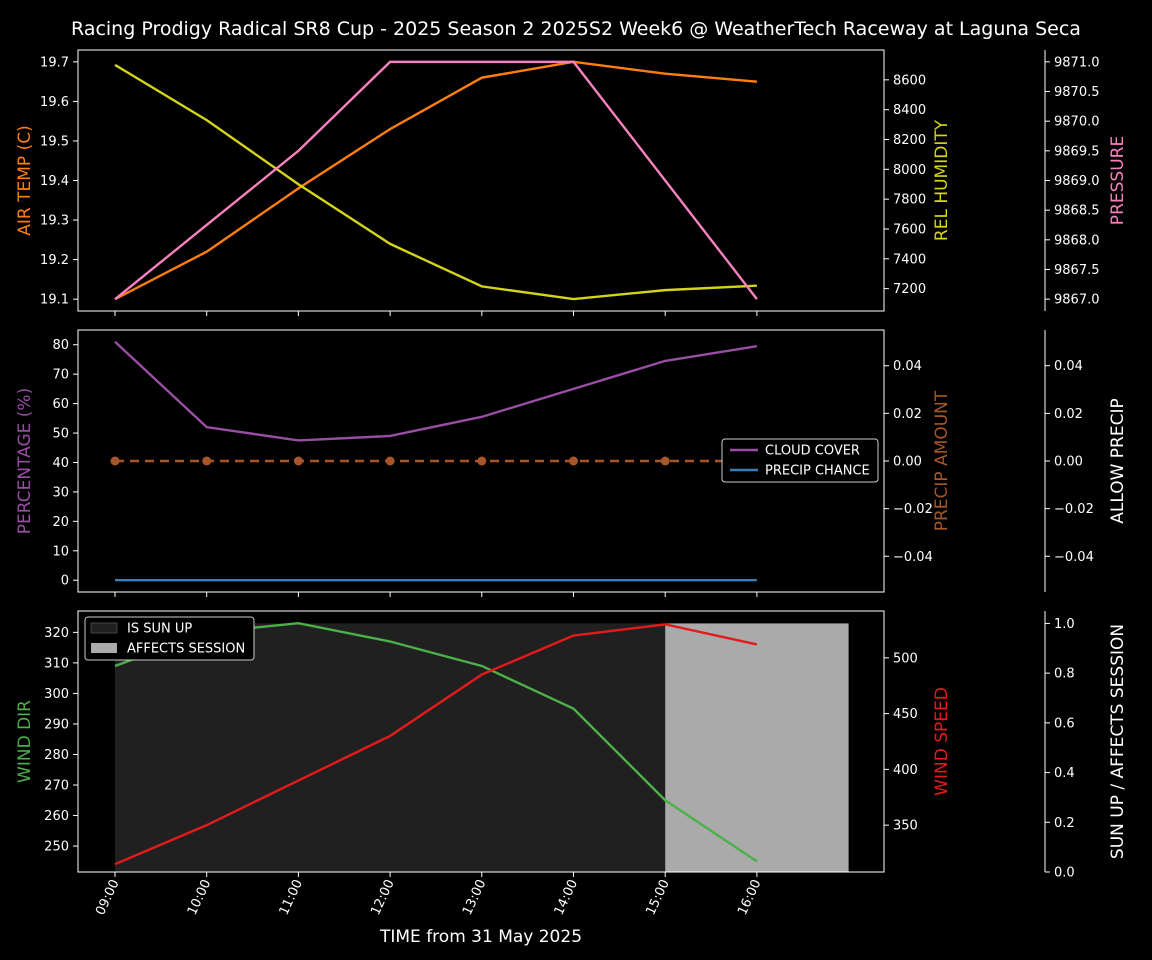 Image resolution: width=1152 pixels, height=960 pixels. Describe the element at coordinates (800, 460) in the screenshot. I see `legend-precip: CLOUD COVER PRECIP CHANCE` at that location.